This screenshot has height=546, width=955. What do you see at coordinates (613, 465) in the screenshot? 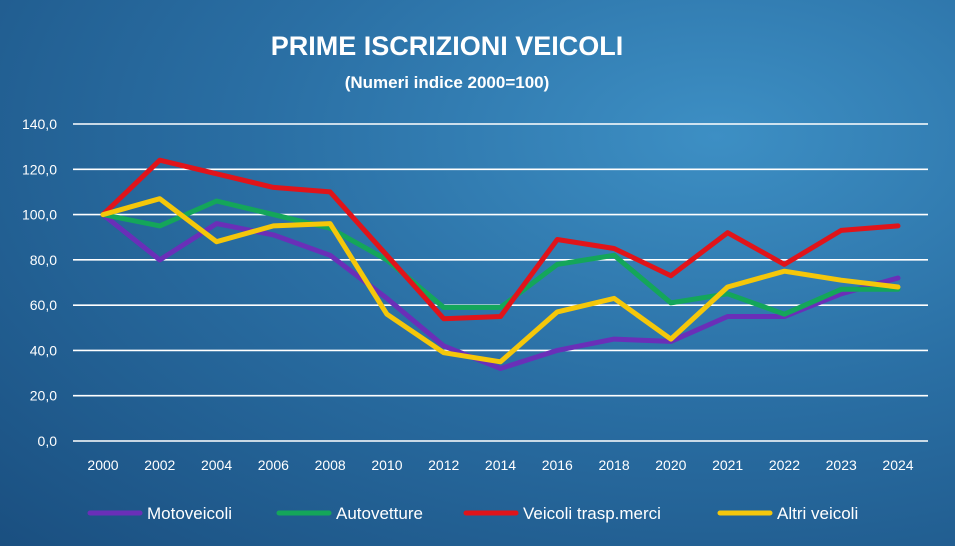
I see `x-tick-label: 2018` at bounding box center [613, 465].